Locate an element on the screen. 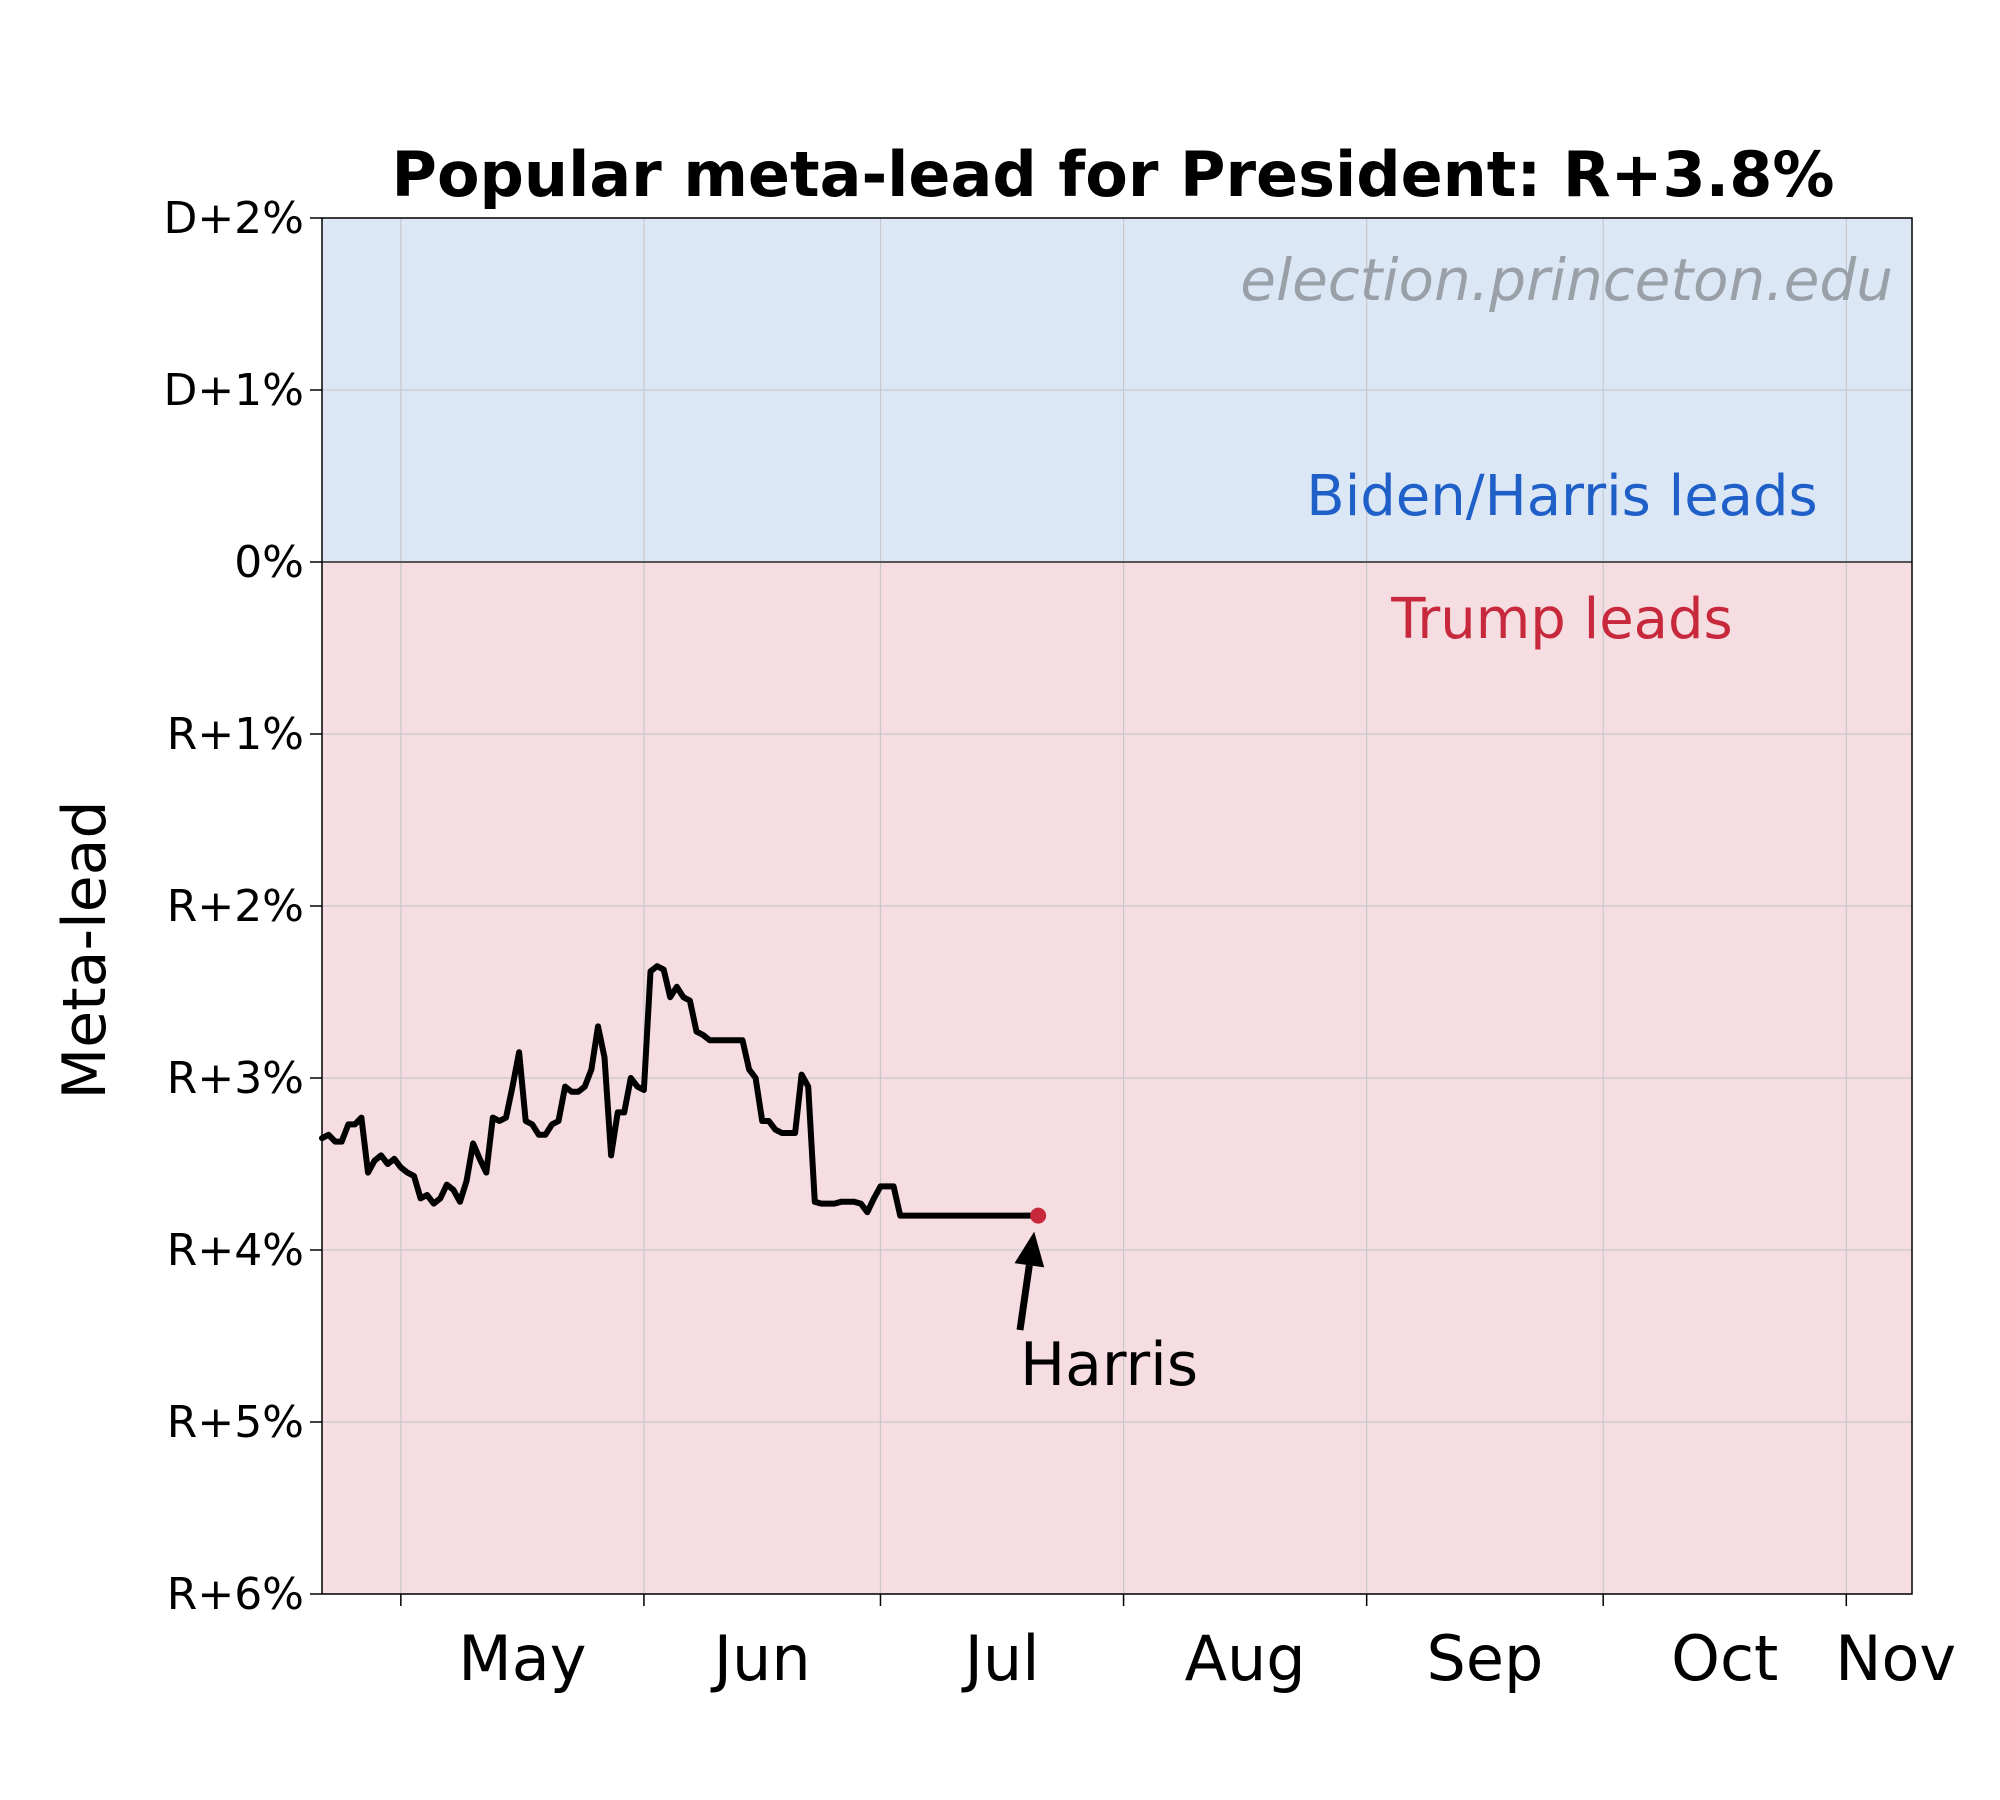  annotation-group is located at coordinates (1029, 1281).